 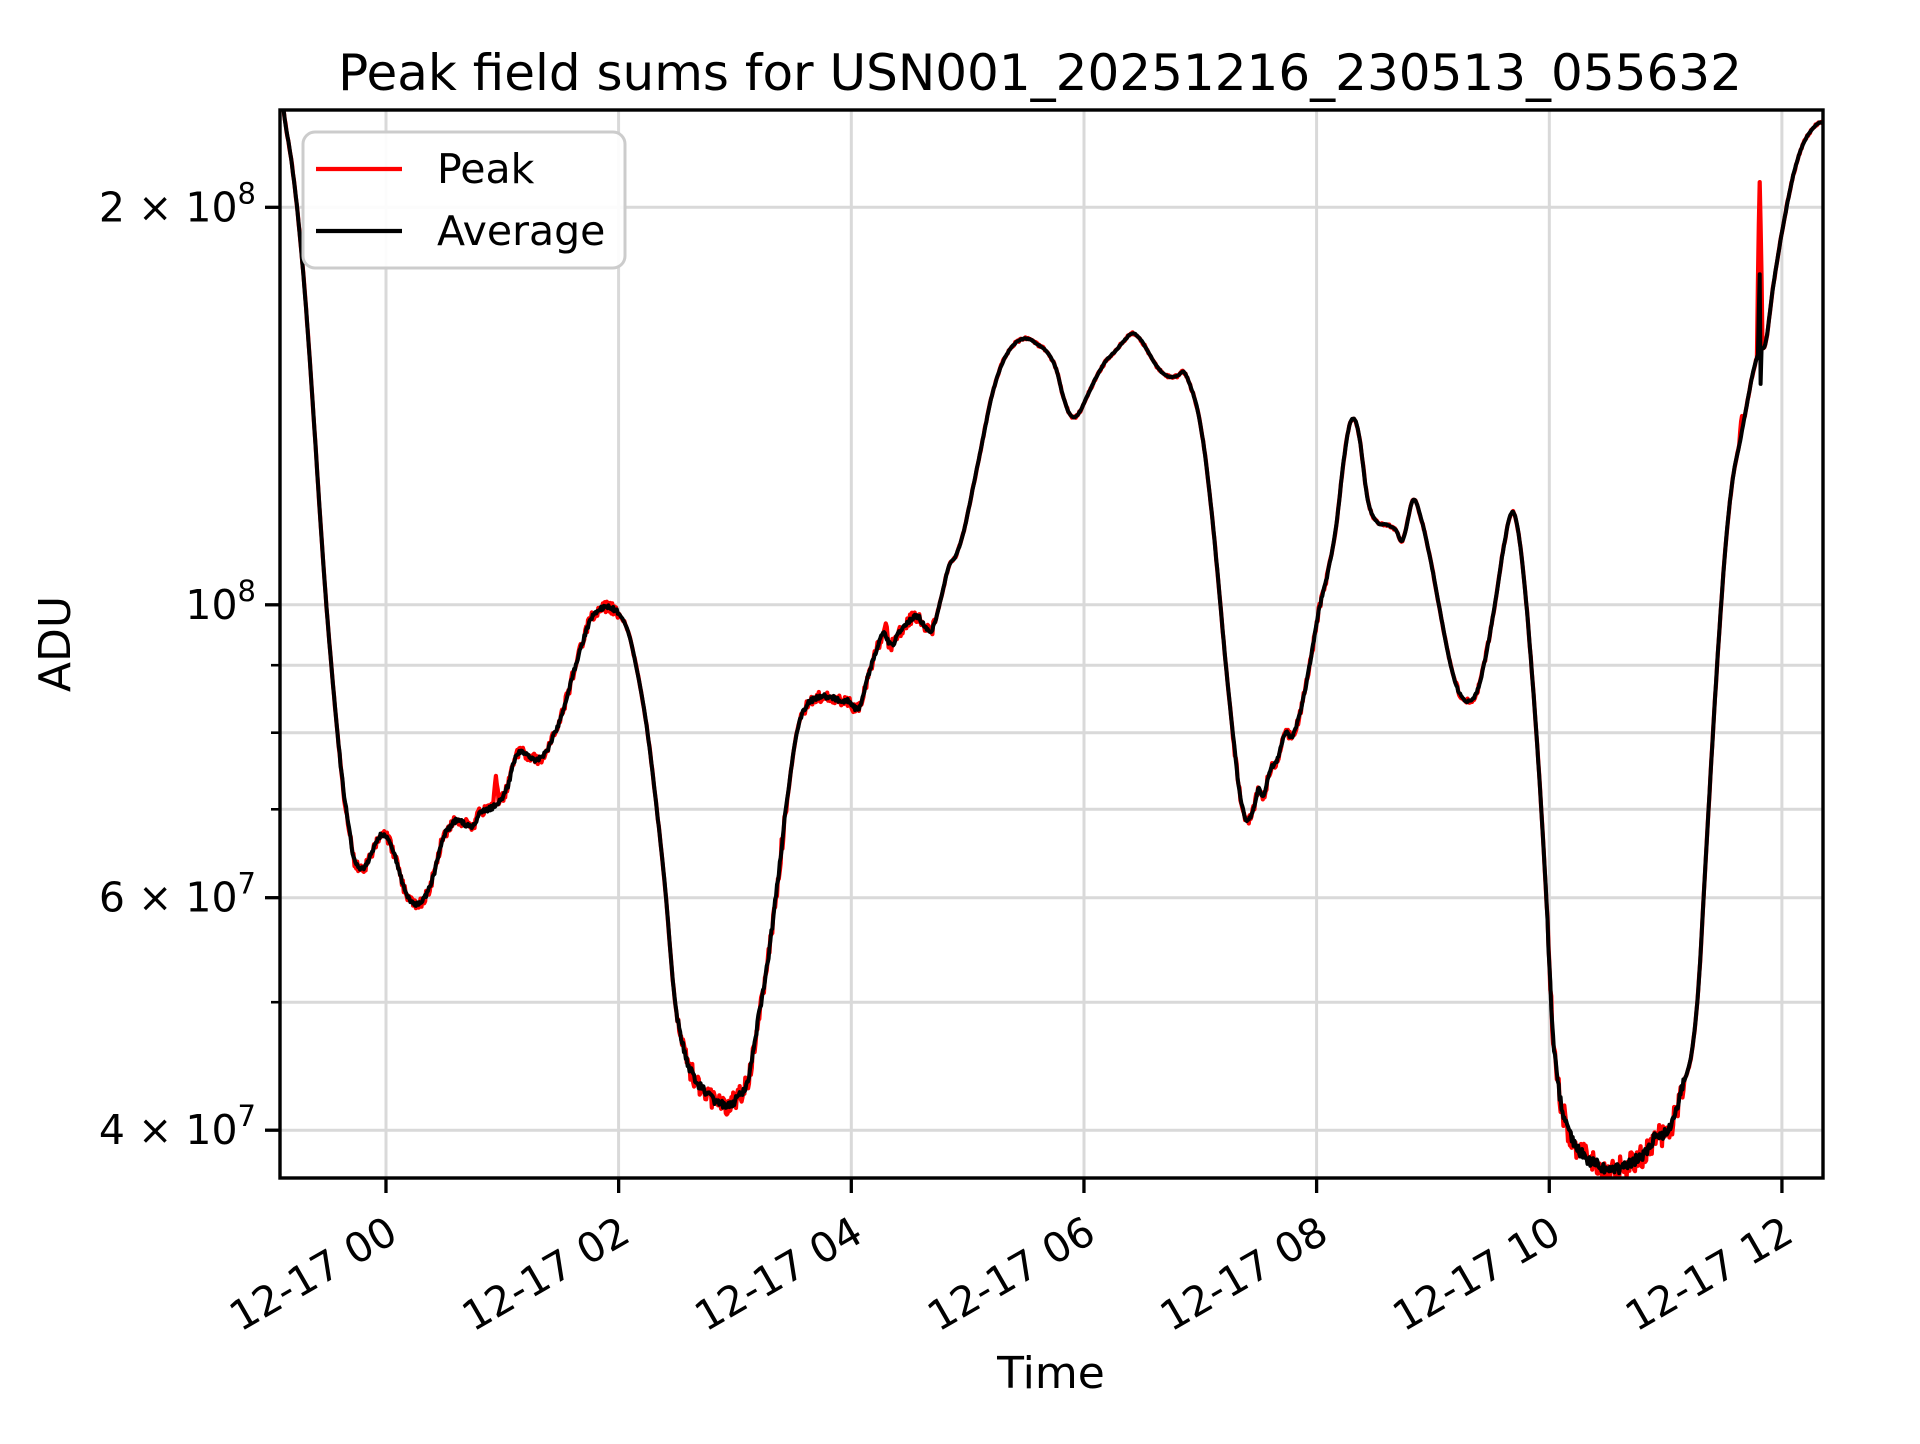 I want to click on y-tick-label: 108, so click(x=220, y=601).